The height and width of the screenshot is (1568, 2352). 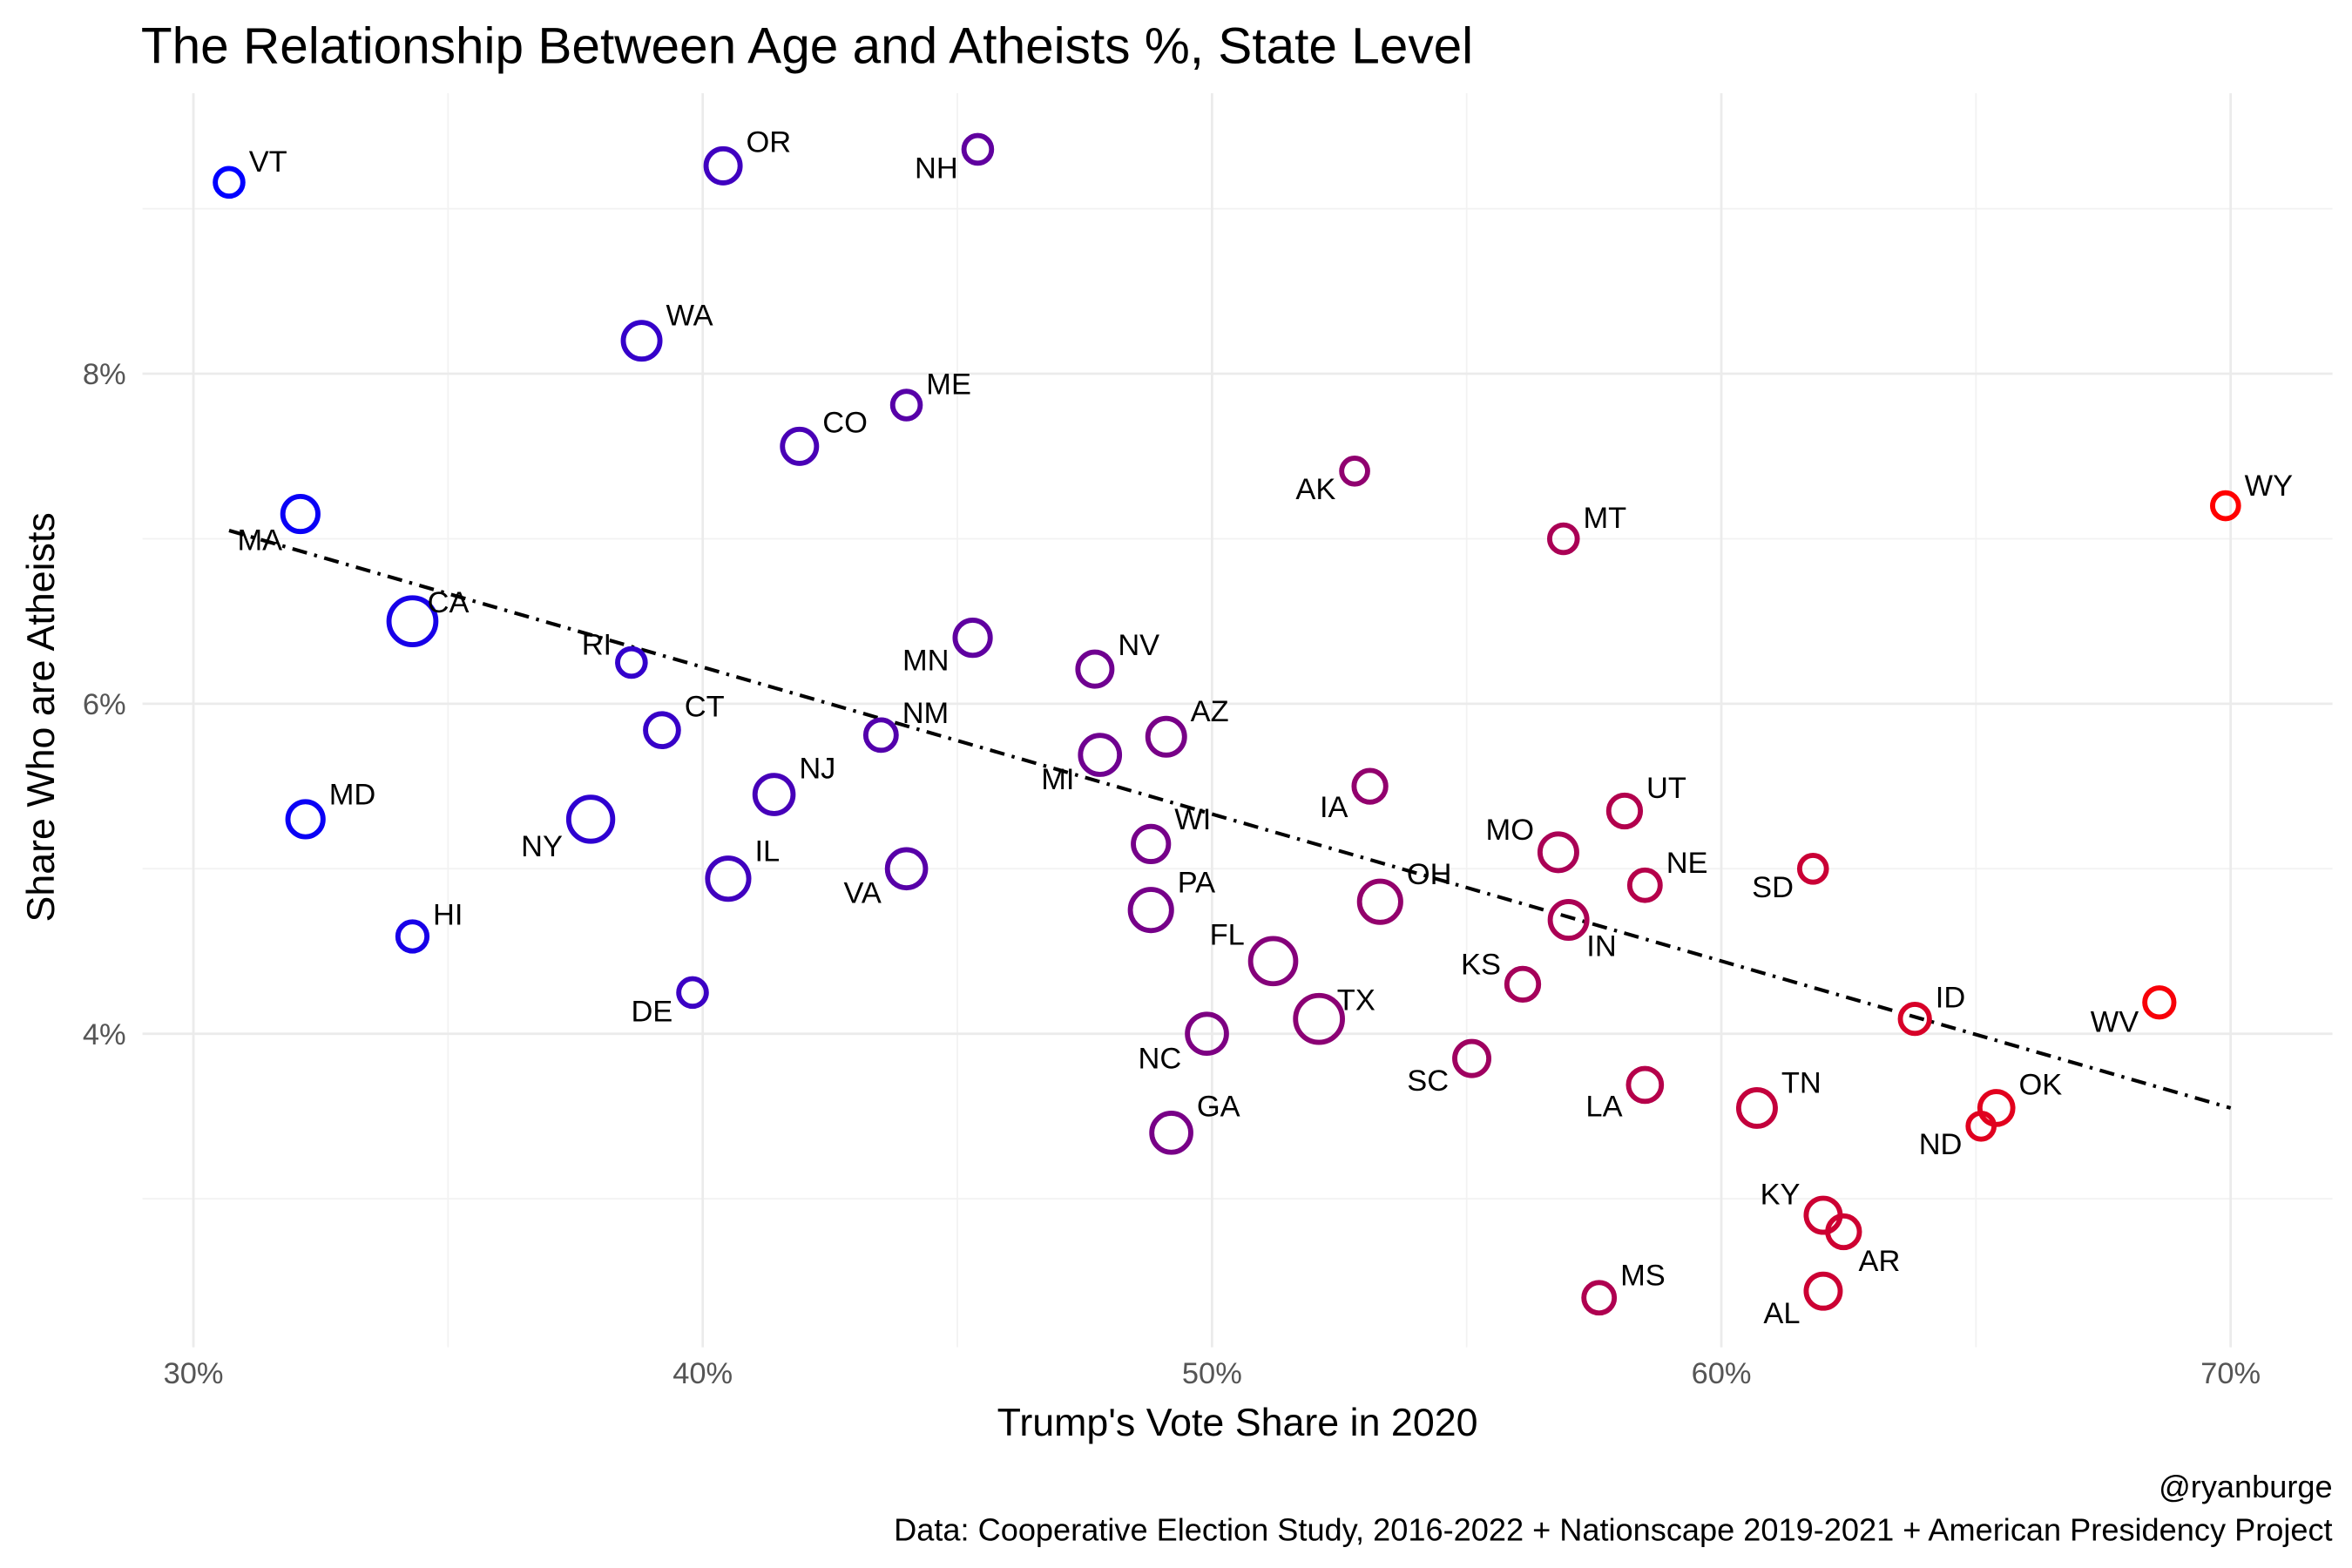 What do you see at coordinates (2246, 1487) in the screenshot?
I see `caption-author: @ryanburge` at bounding box center [2246, 1487].